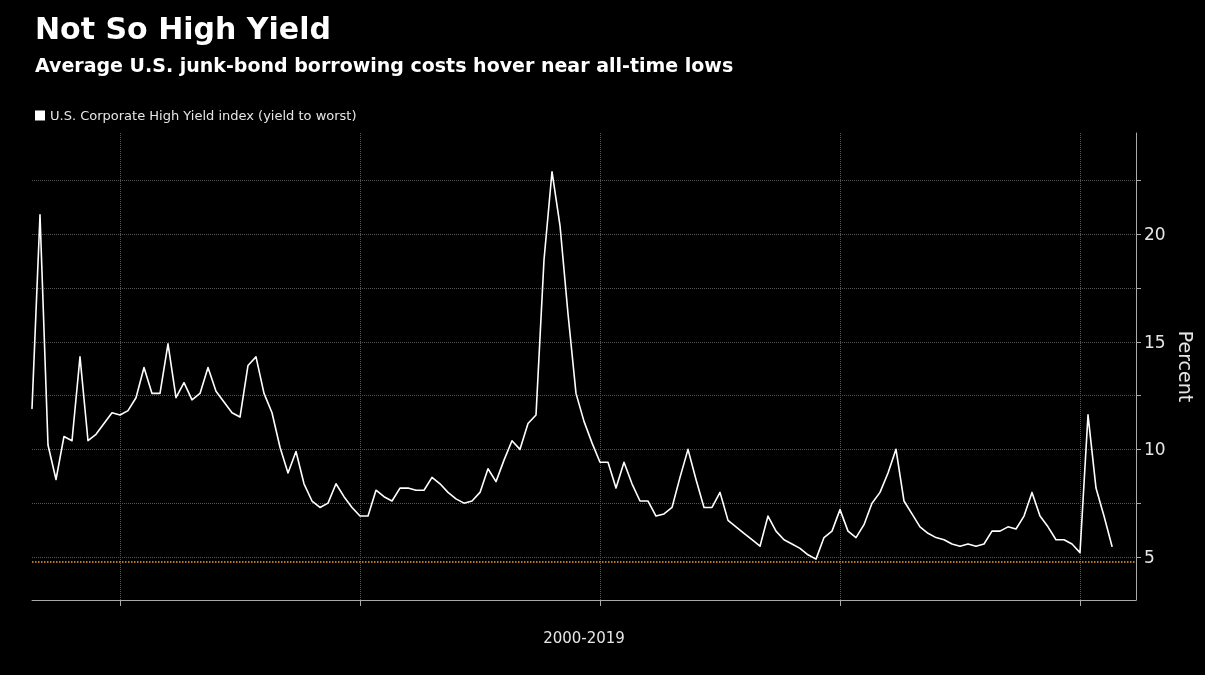 The width and height of the screenshot is (1205, 675). Describe the element at coordinates (183, 28) in the screenshot. I see `chart-title: Not So High Yield` at that location.